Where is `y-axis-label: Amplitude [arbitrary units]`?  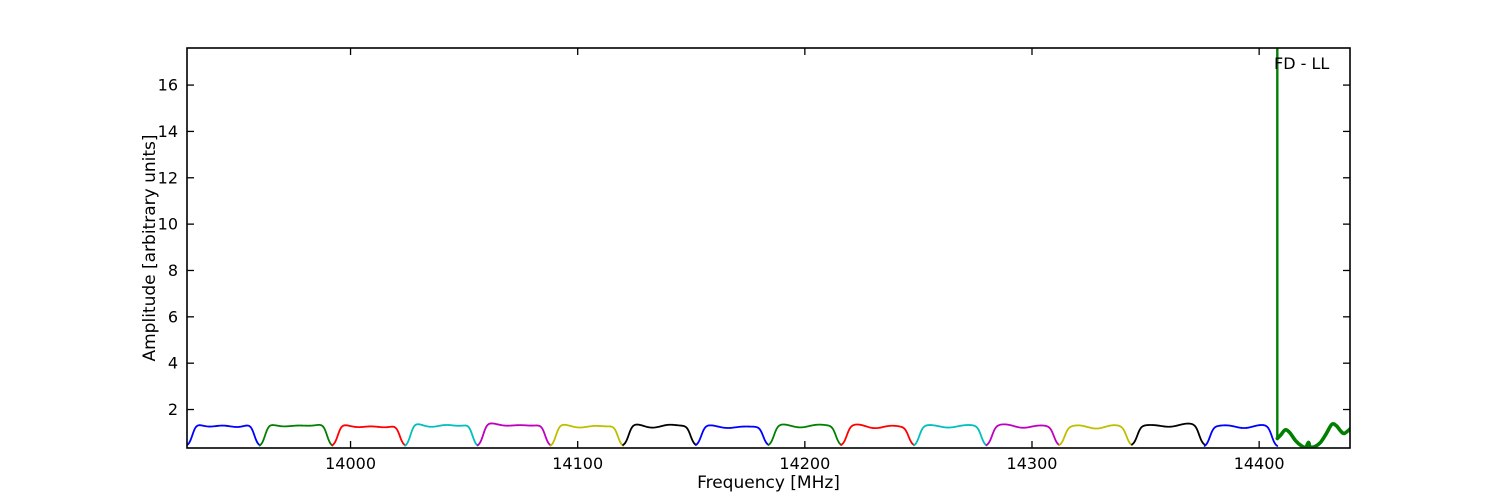
y-axis-label: Amplitude [arbitrary units] is located at coordinates (150, 248).